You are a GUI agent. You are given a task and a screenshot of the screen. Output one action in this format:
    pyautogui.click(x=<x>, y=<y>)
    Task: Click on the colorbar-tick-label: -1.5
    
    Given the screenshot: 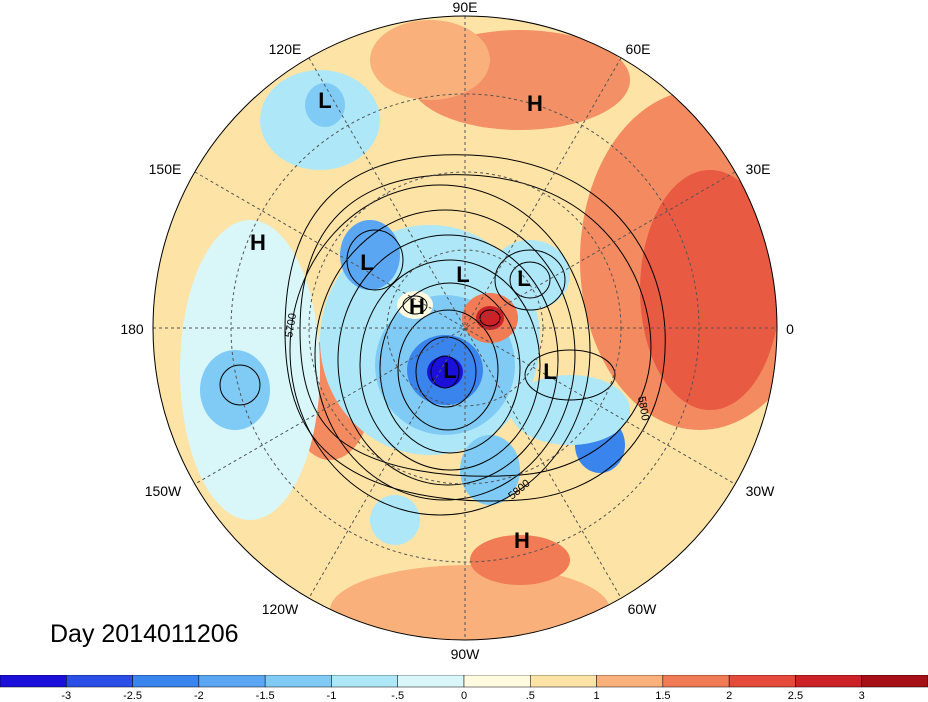 What is the action you would take?
    pyautogui.click(x=265, y=696)
    